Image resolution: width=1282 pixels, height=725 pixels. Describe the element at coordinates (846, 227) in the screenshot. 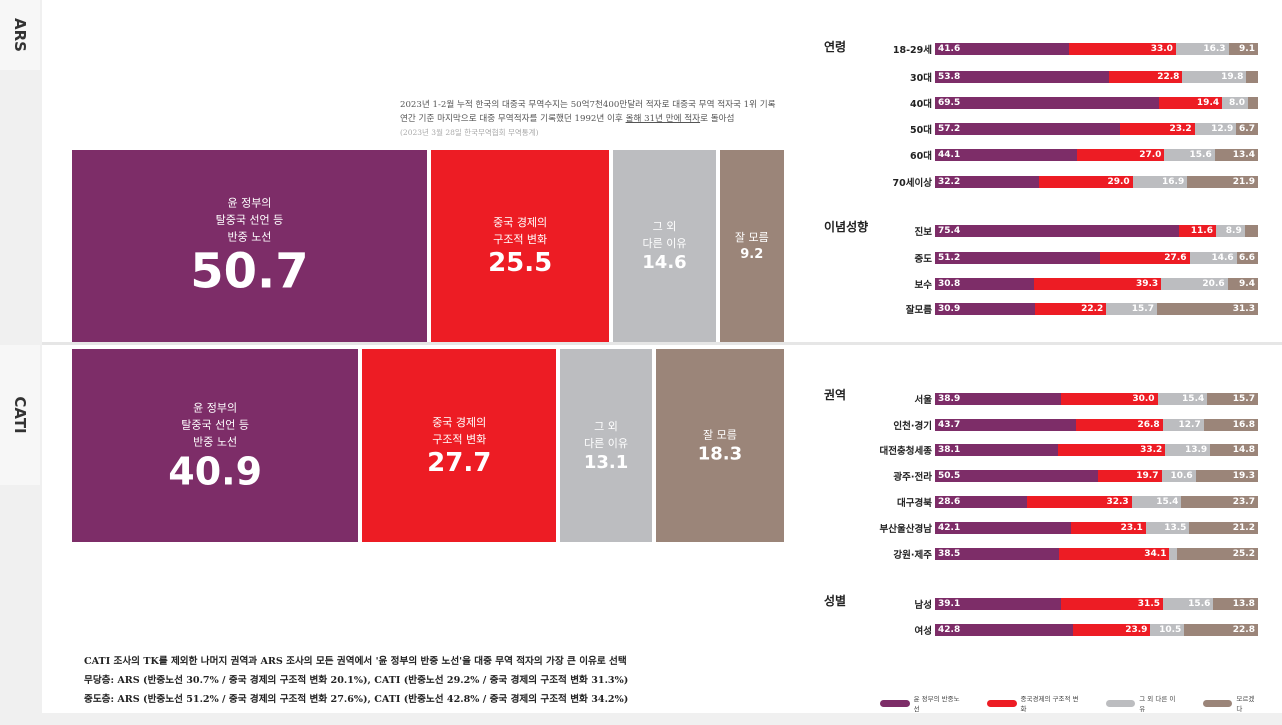

I see `group-title: 이념성향` at that location.